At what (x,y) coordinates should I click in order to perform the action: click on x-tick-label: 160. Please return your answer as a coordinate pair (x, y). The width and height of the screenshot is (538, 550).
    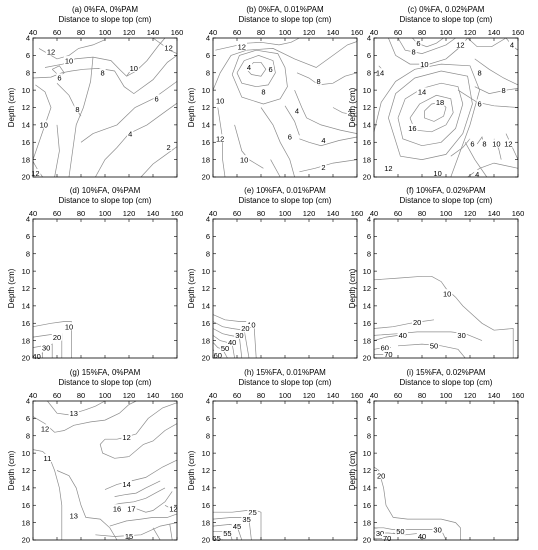
    Looking at the image, I should click on (518, 32).